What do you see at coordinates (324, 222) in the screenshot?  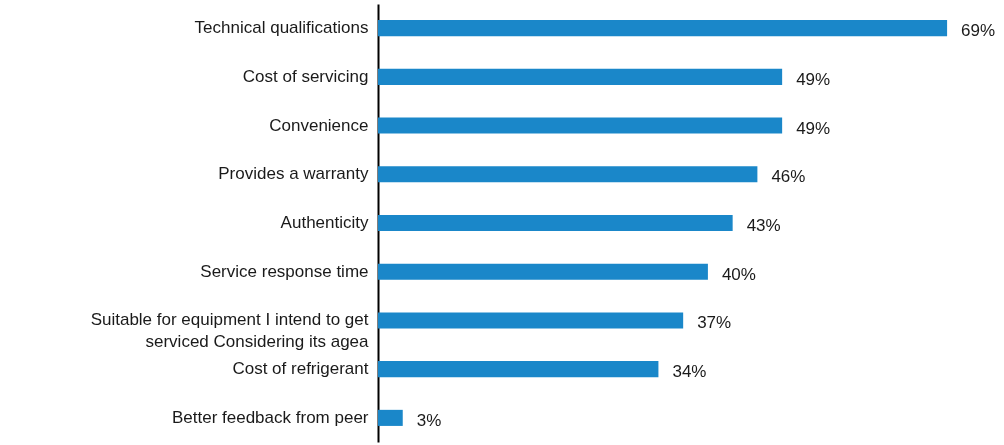 I see `y-tick-label: Authenticity` at bounding box center [324, 222].